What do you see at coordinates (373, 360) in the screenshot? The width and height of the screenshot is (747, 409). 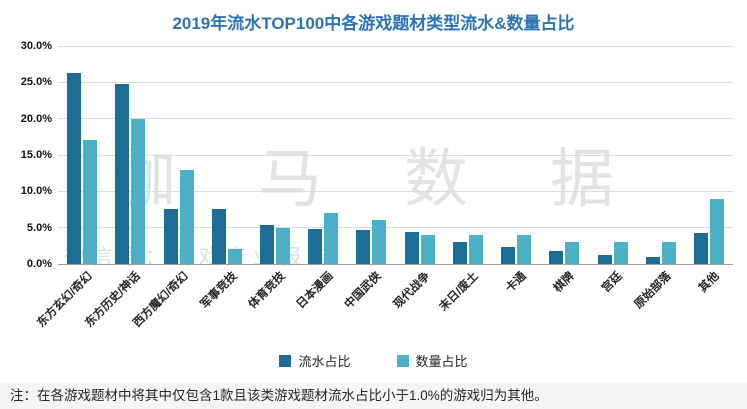 I see `legend: 流水占比 数量占比` at bounding box center [373, 360].